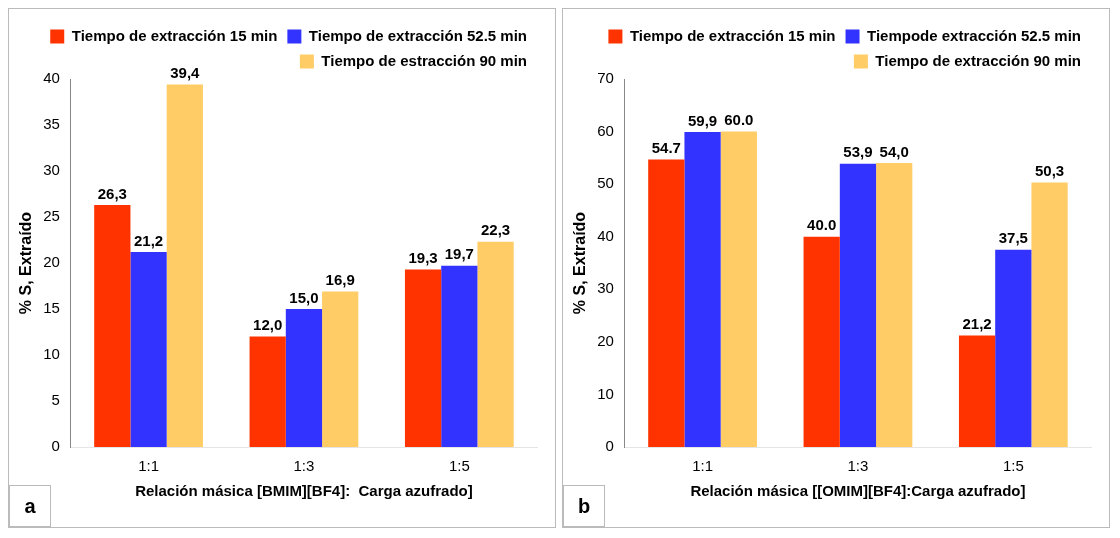 The image size is (1120, 538). Describe the element at coordinates (304, 297) in the screenshot. I see `data-label: 15,0` at that location.